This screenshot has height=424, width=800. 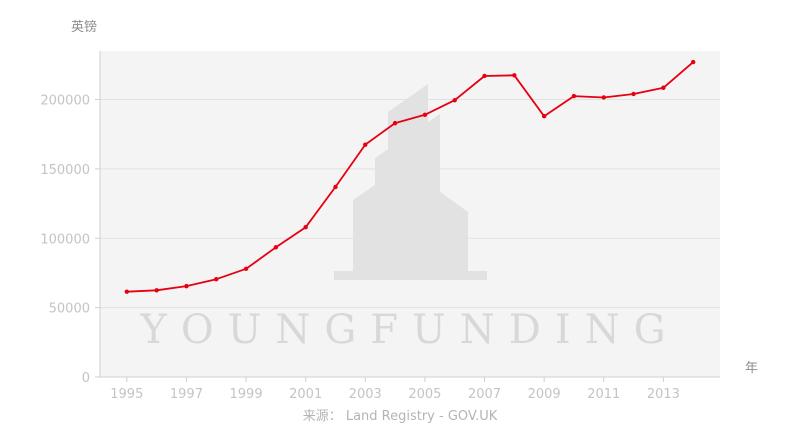 I want to click on x-tick-label: 2005, so click(x=424, y=394).